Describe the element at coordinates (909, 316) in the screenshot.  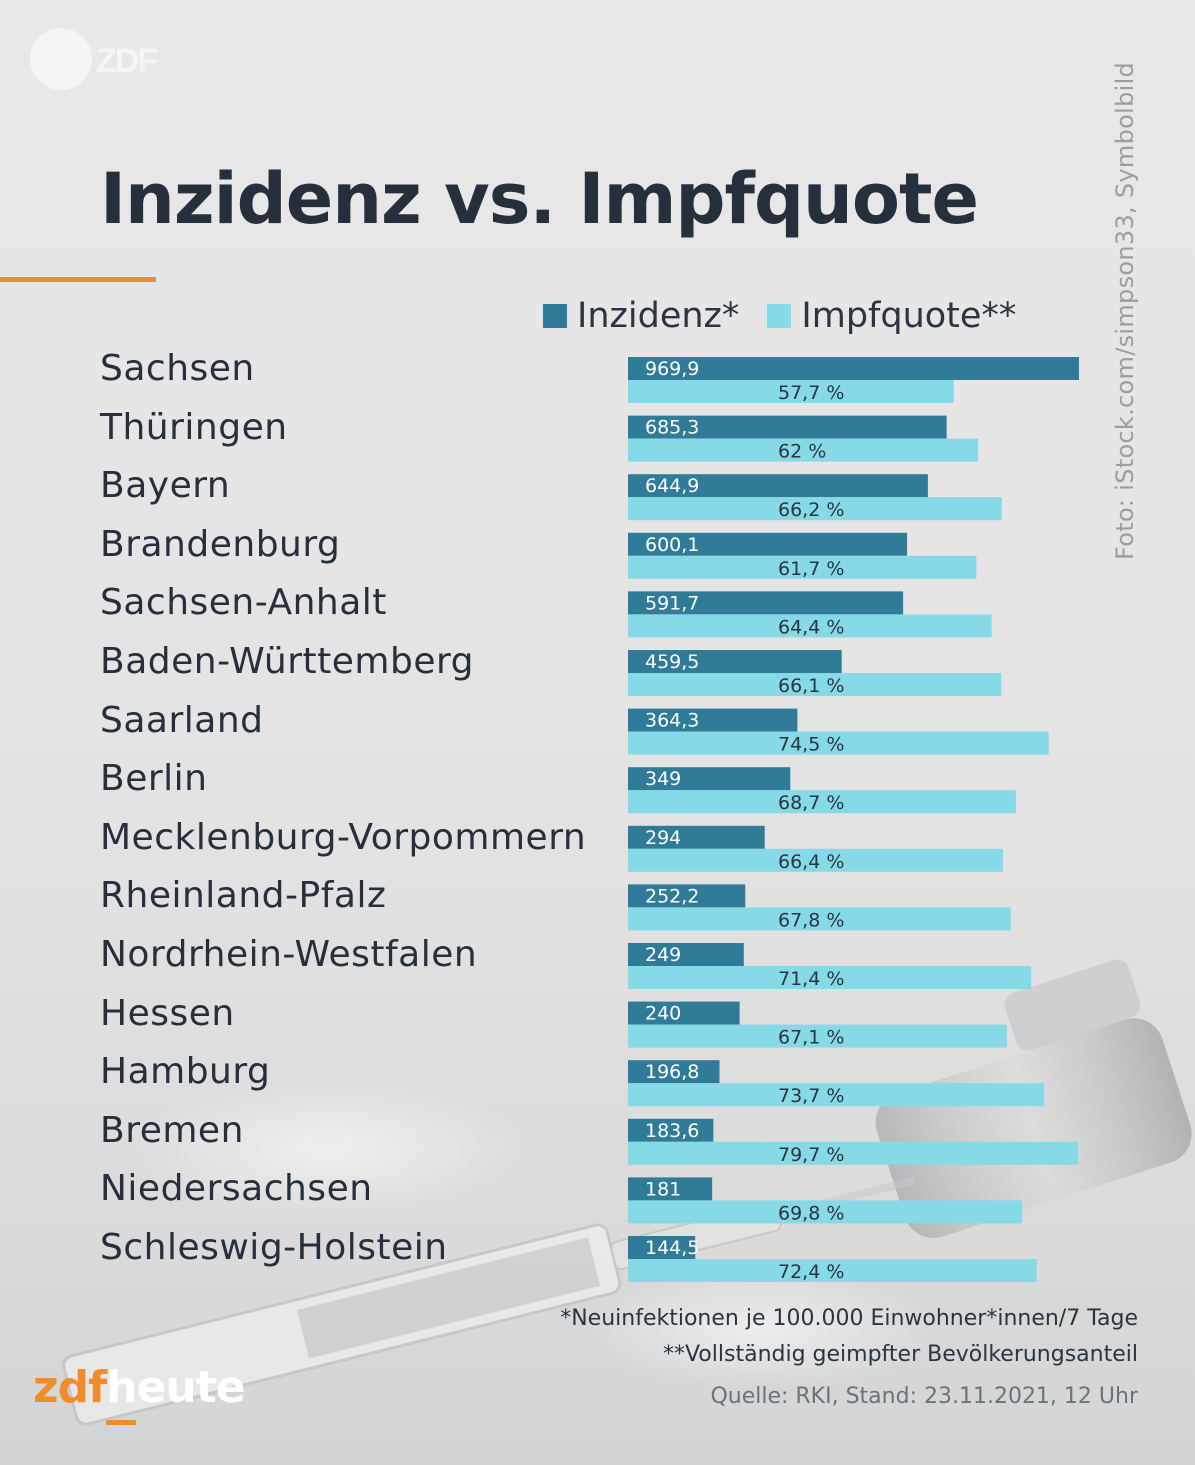
I see `legend-label-impfquote: Impfquote**` at that location.